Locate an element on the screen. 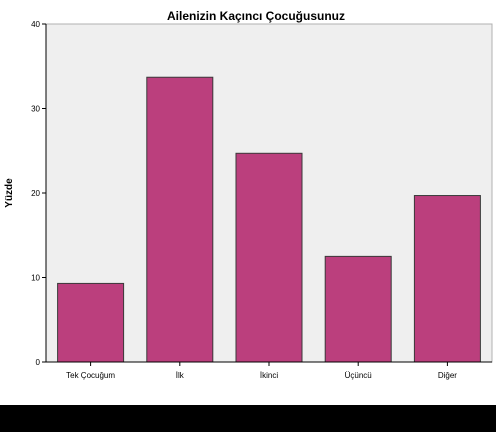 The height and width of the screenshot is (432, 496). y-axis-title: Yüzde is located at coordinates (9, 193).